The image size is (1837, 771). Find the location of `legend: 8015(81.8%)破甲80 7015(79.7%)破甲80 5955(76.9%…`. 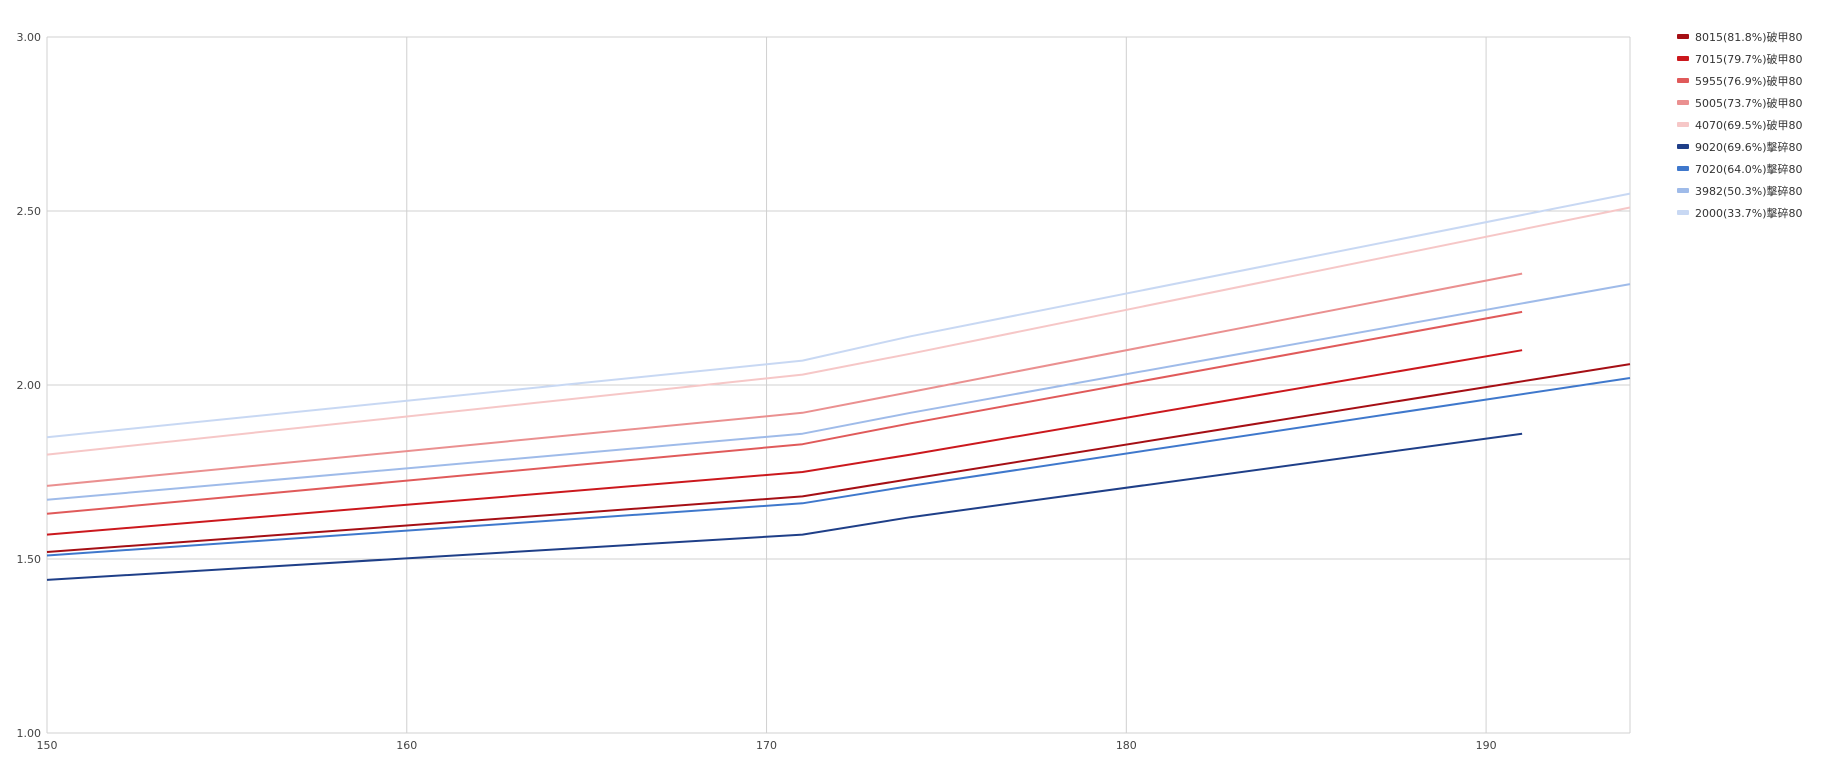

legend: 8015(81.8%)破甲80 7015(79.7%)破甲80 5955(76.9%… is located at coordinates (1740, 125).